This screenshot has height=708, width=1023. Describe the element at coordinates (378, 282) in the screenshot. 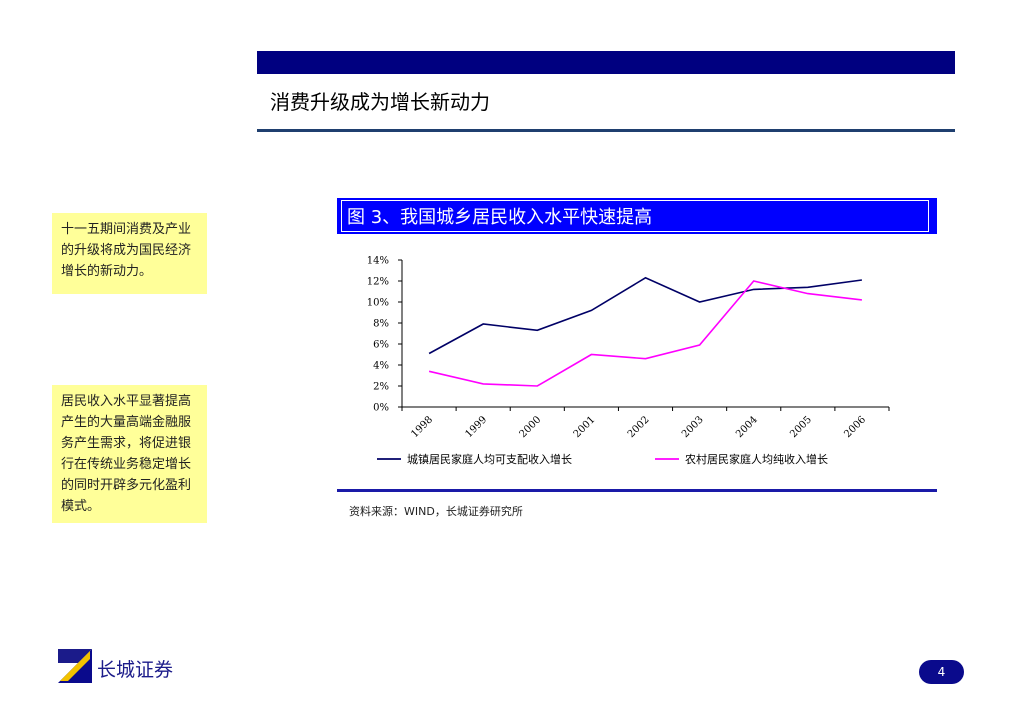

I see `y-tick-label: 12%` at that location.